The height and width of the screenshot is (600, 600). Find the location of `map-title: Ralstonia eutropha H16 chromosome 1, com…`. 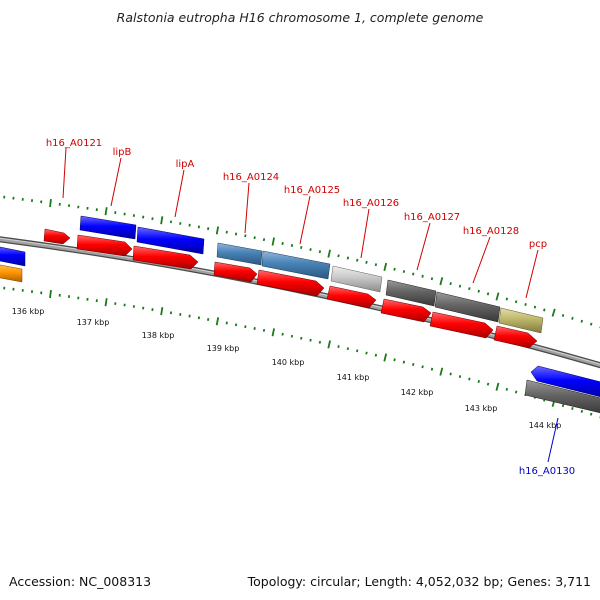

map-title: Ralstonia eutropha H16 chromosome 1, com… is located at coordinates (300, 17).